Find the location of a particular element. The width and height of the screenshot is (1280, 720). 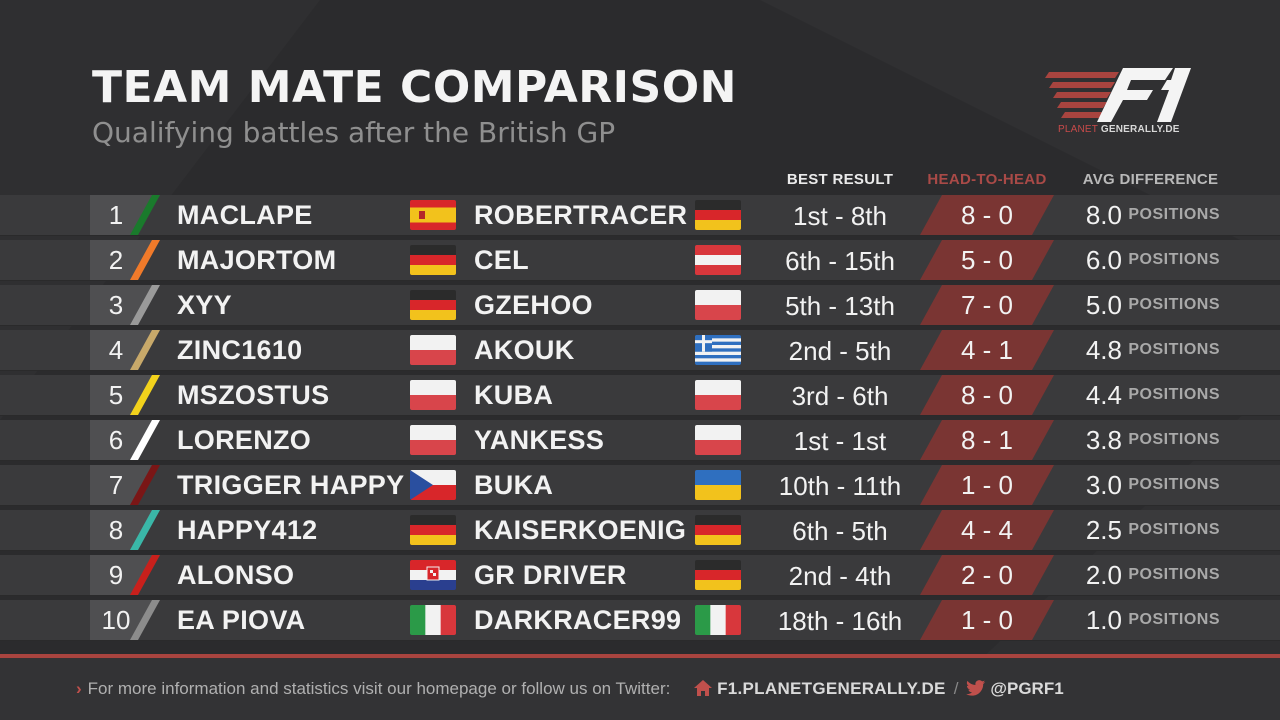

driver-1-name: HAPPY412 is located at coordinates (247, 530).